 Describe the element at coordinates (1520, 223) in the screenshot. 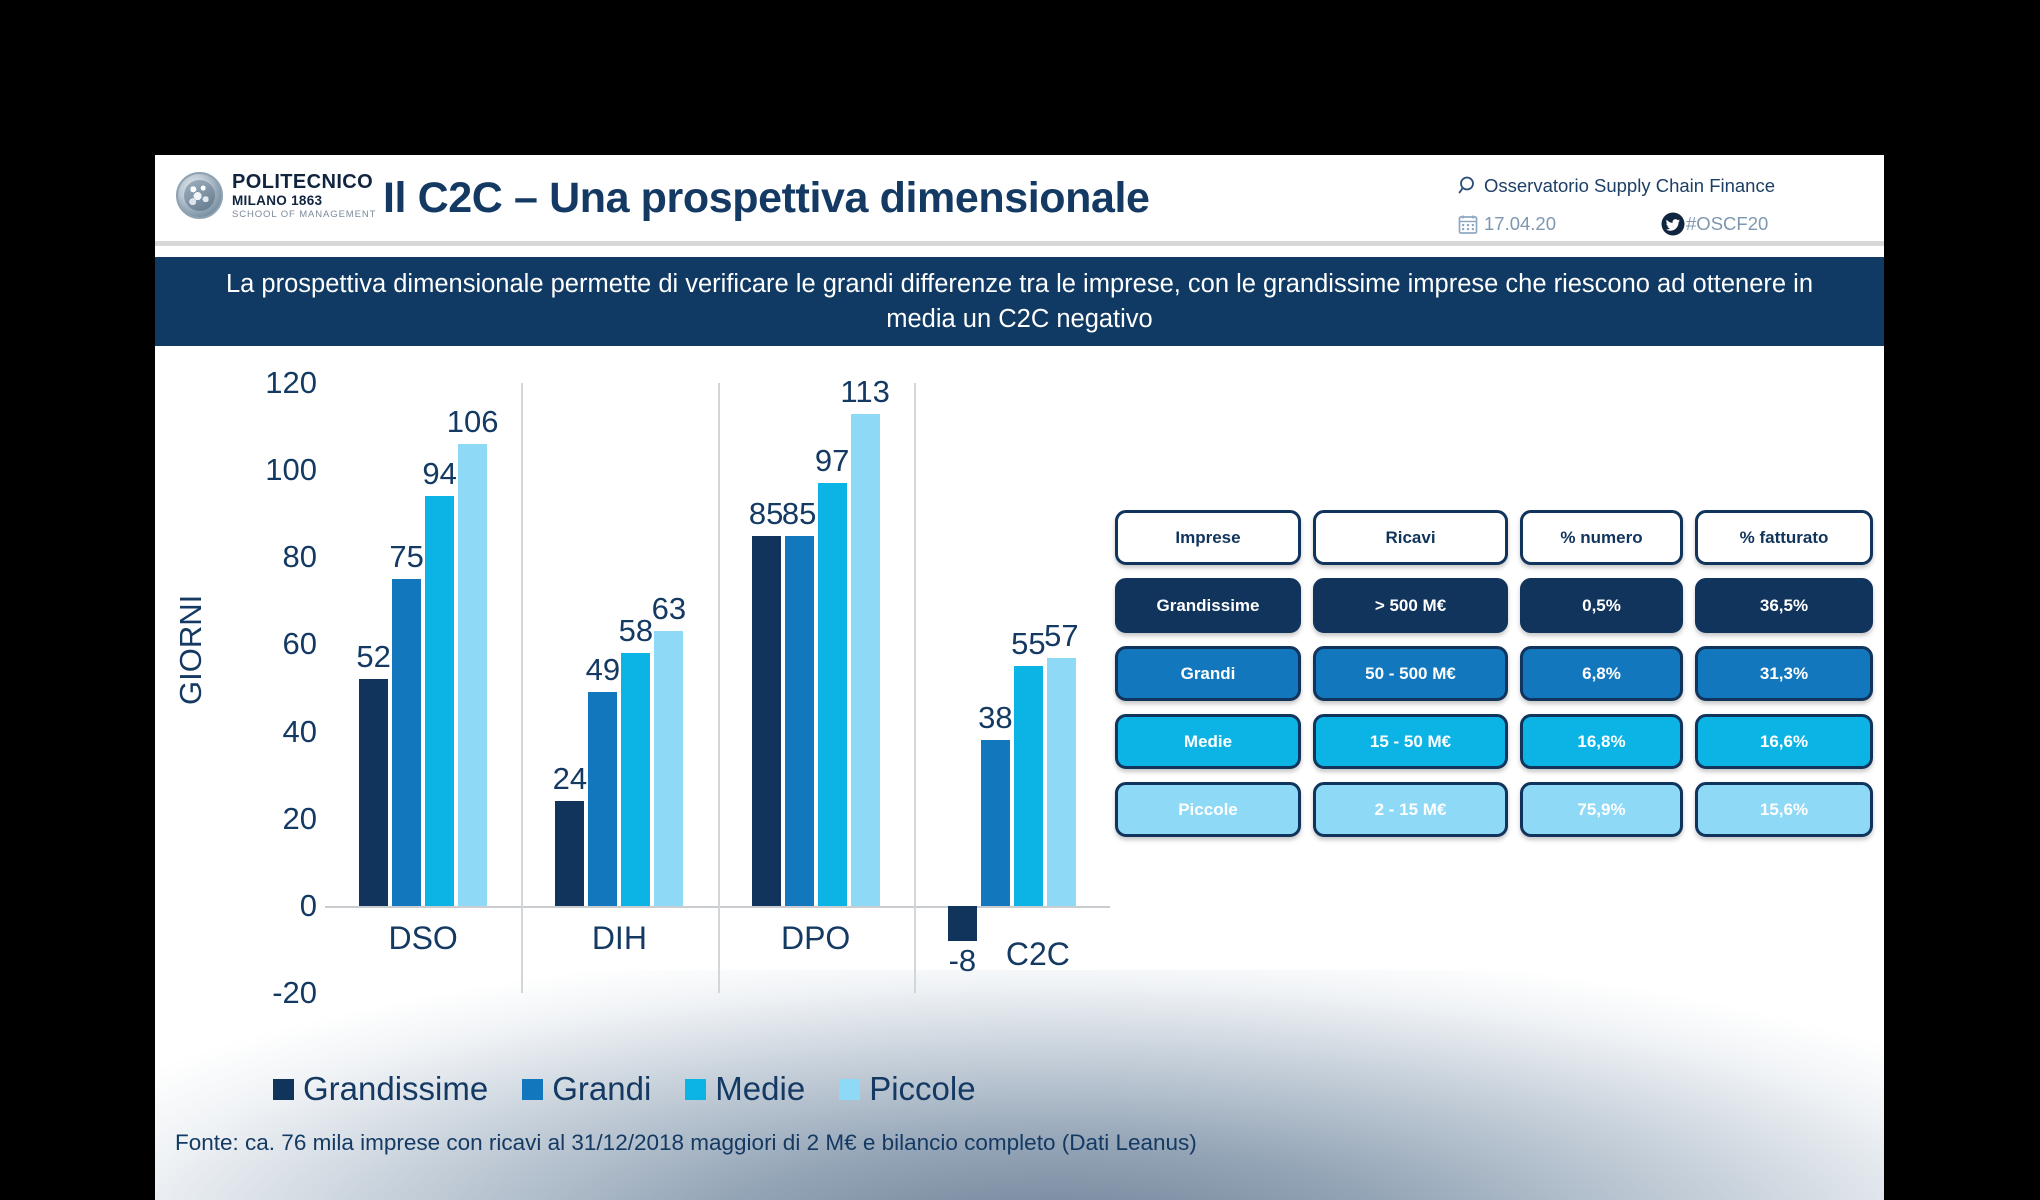

I see `date-label: 17.04.20` at that location.